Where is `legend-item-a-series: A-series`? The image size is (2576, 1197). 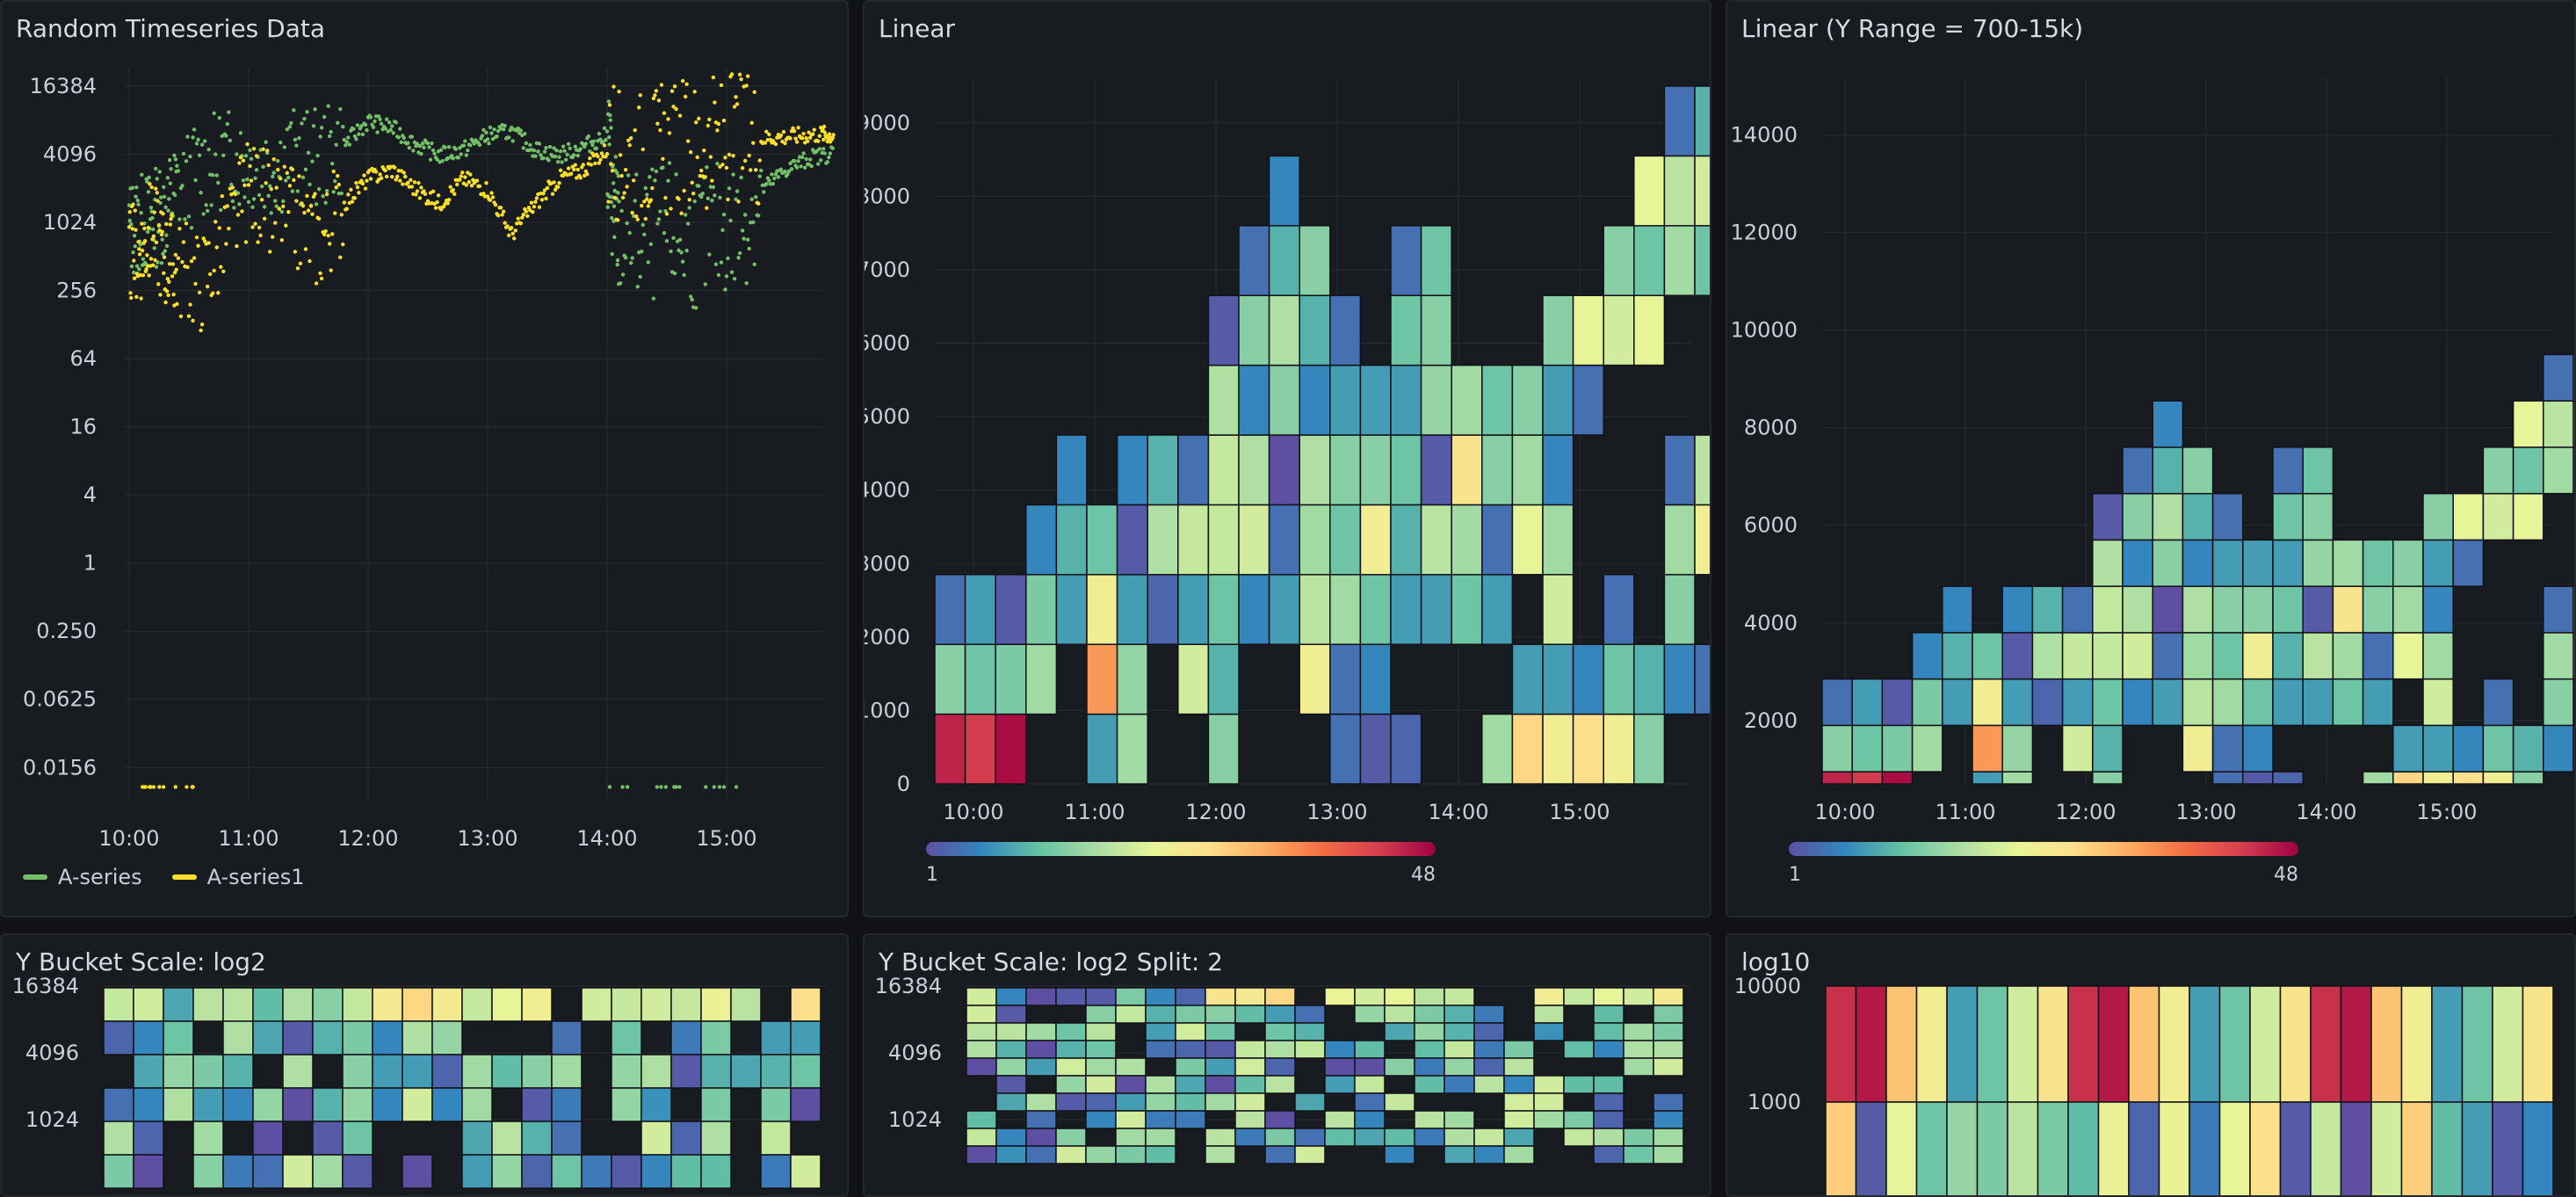 legend-item-a-series: A-series is located at coordinates (82, 877).